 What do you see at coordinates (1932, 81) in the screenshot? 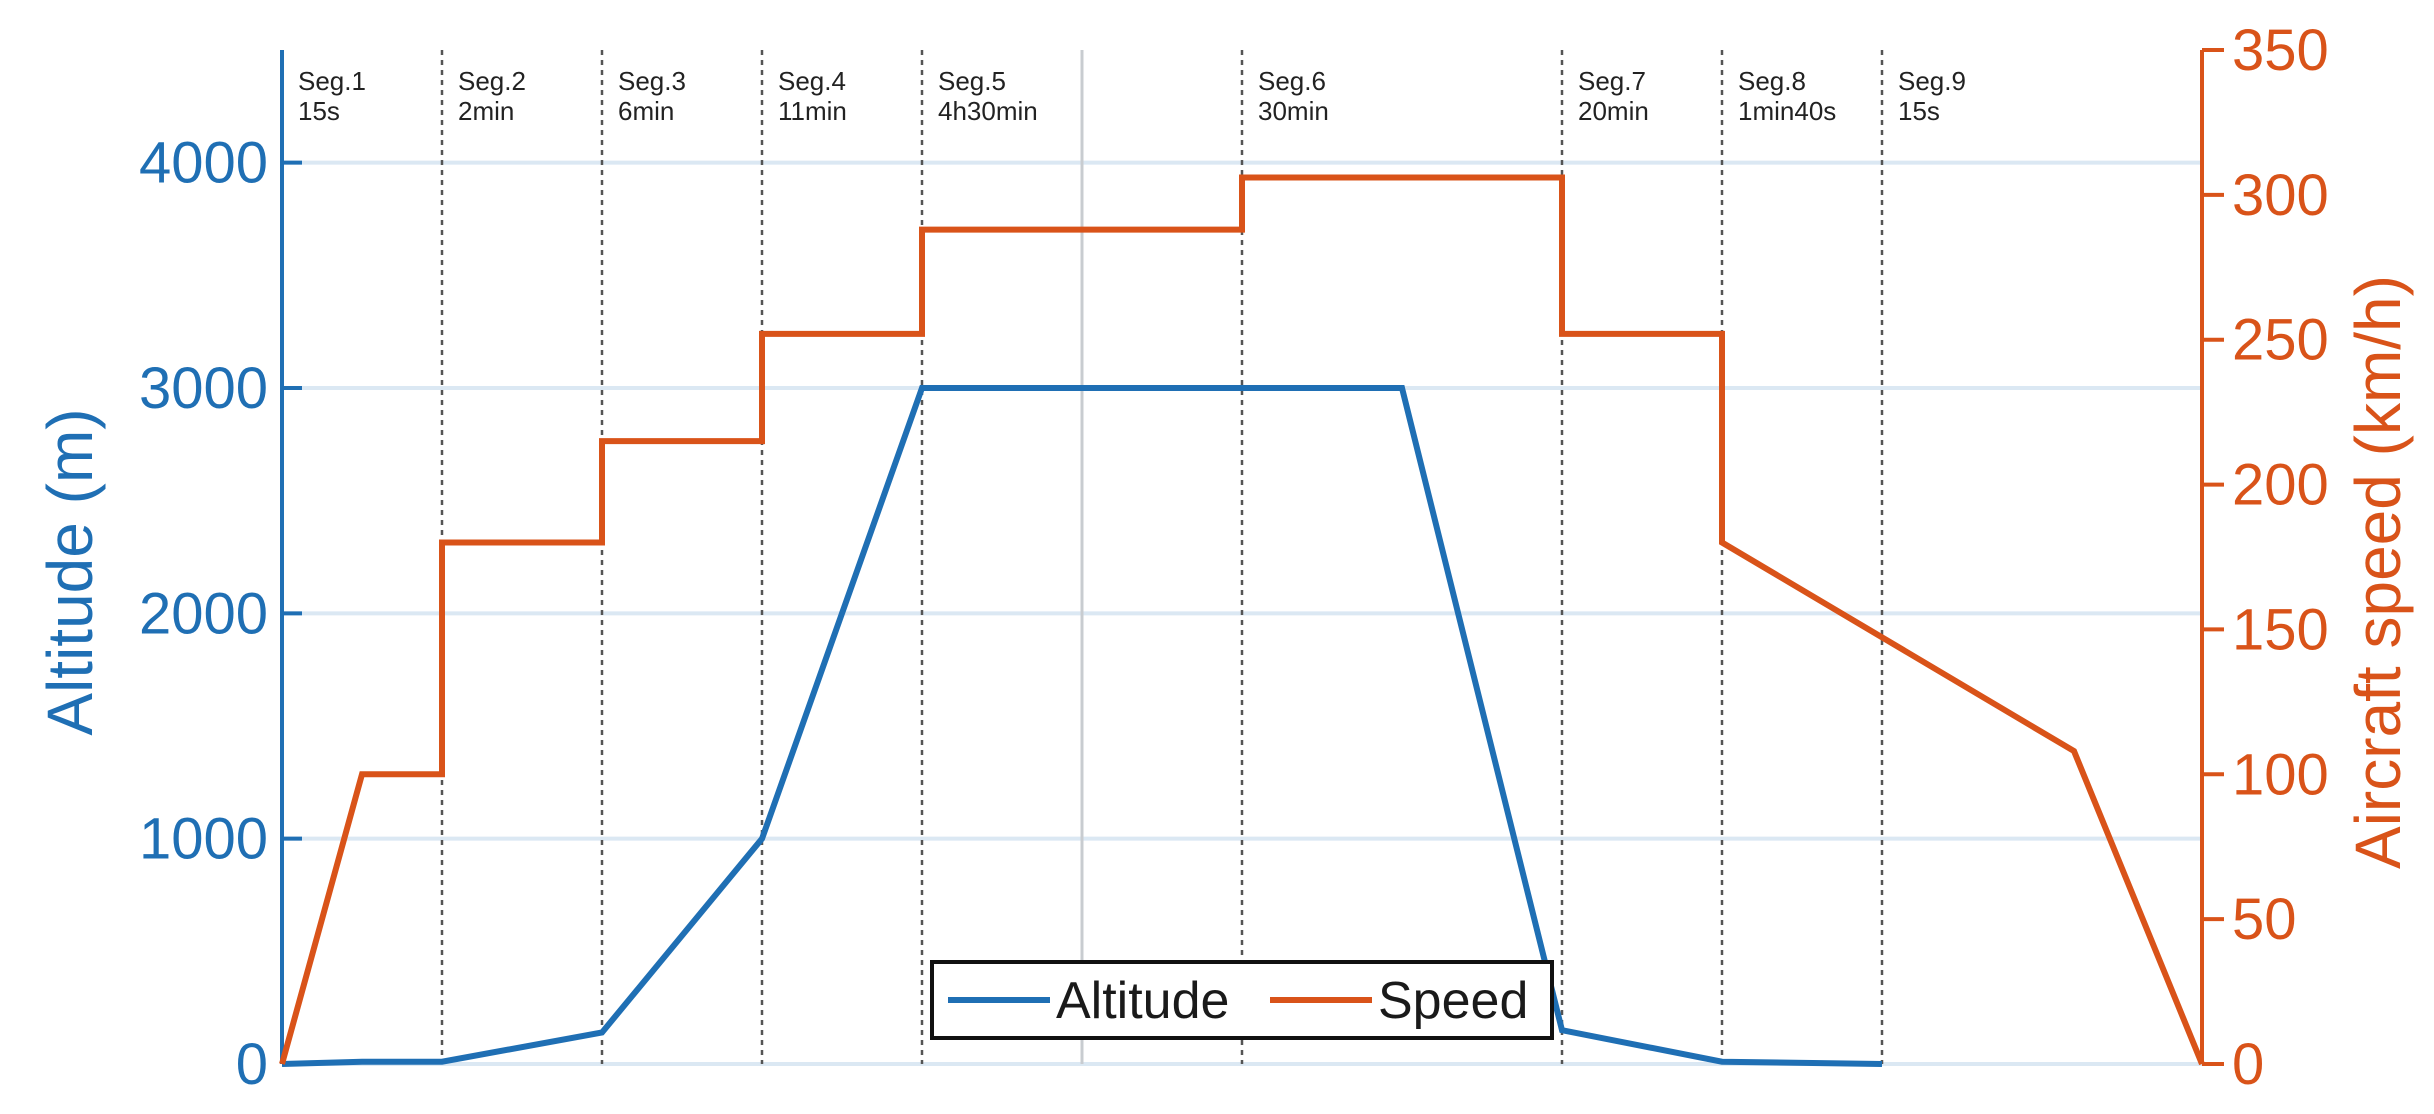
I see `segment-name-label: Seg.9` at bounding box center [1932, 81].